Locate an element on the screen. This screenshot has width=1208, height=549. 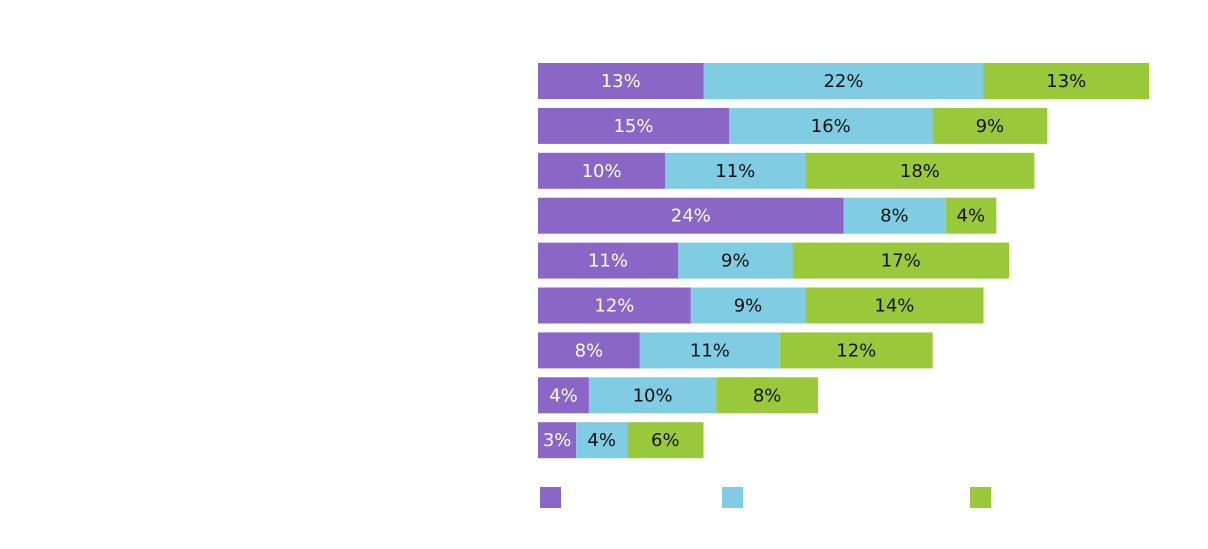
bar-segment-row4-series2 is located at coordinates (894, 215).